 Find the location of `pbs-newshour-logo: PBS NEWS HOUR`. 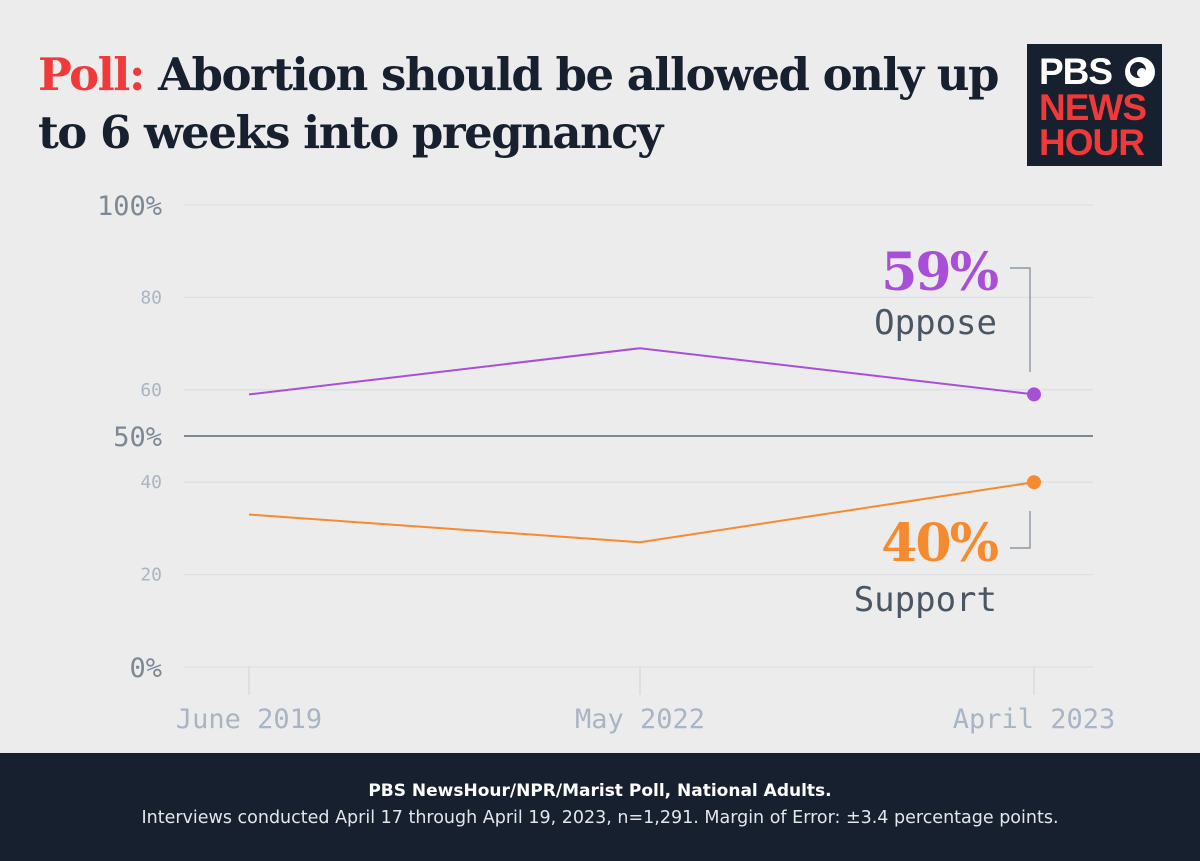

pbs-newshour-logo: PBS NEWS HOUR is located at coordinates (1094, 105).